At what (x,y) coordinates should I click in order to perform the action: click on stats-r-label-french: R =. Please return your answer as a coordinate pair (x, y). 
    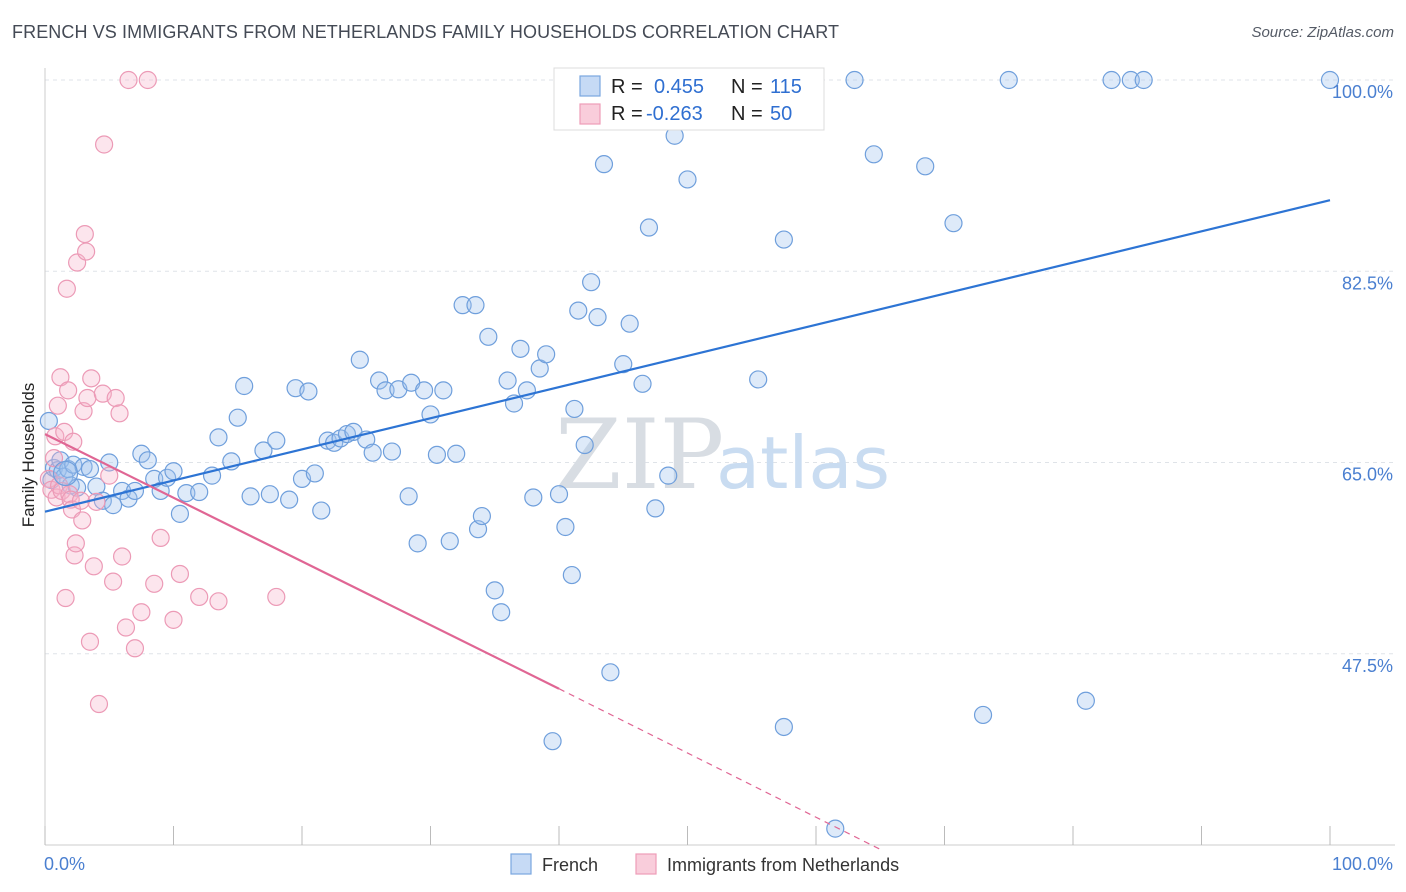
    Looking at the image, I should click on (627, 87).